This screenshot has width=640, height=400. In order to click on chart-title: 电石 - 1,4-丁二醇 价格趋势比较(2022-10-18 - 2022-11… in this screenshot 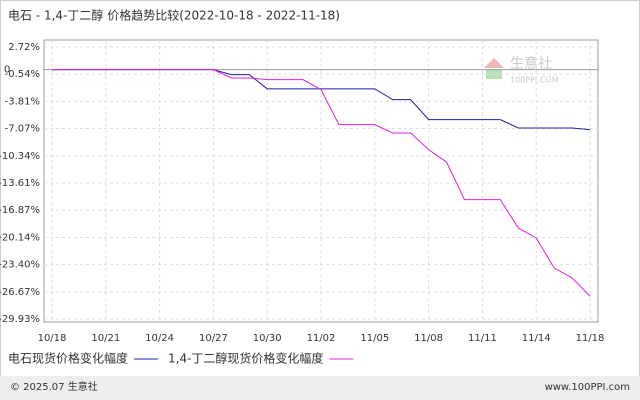, I will do `click(174, 15)`.